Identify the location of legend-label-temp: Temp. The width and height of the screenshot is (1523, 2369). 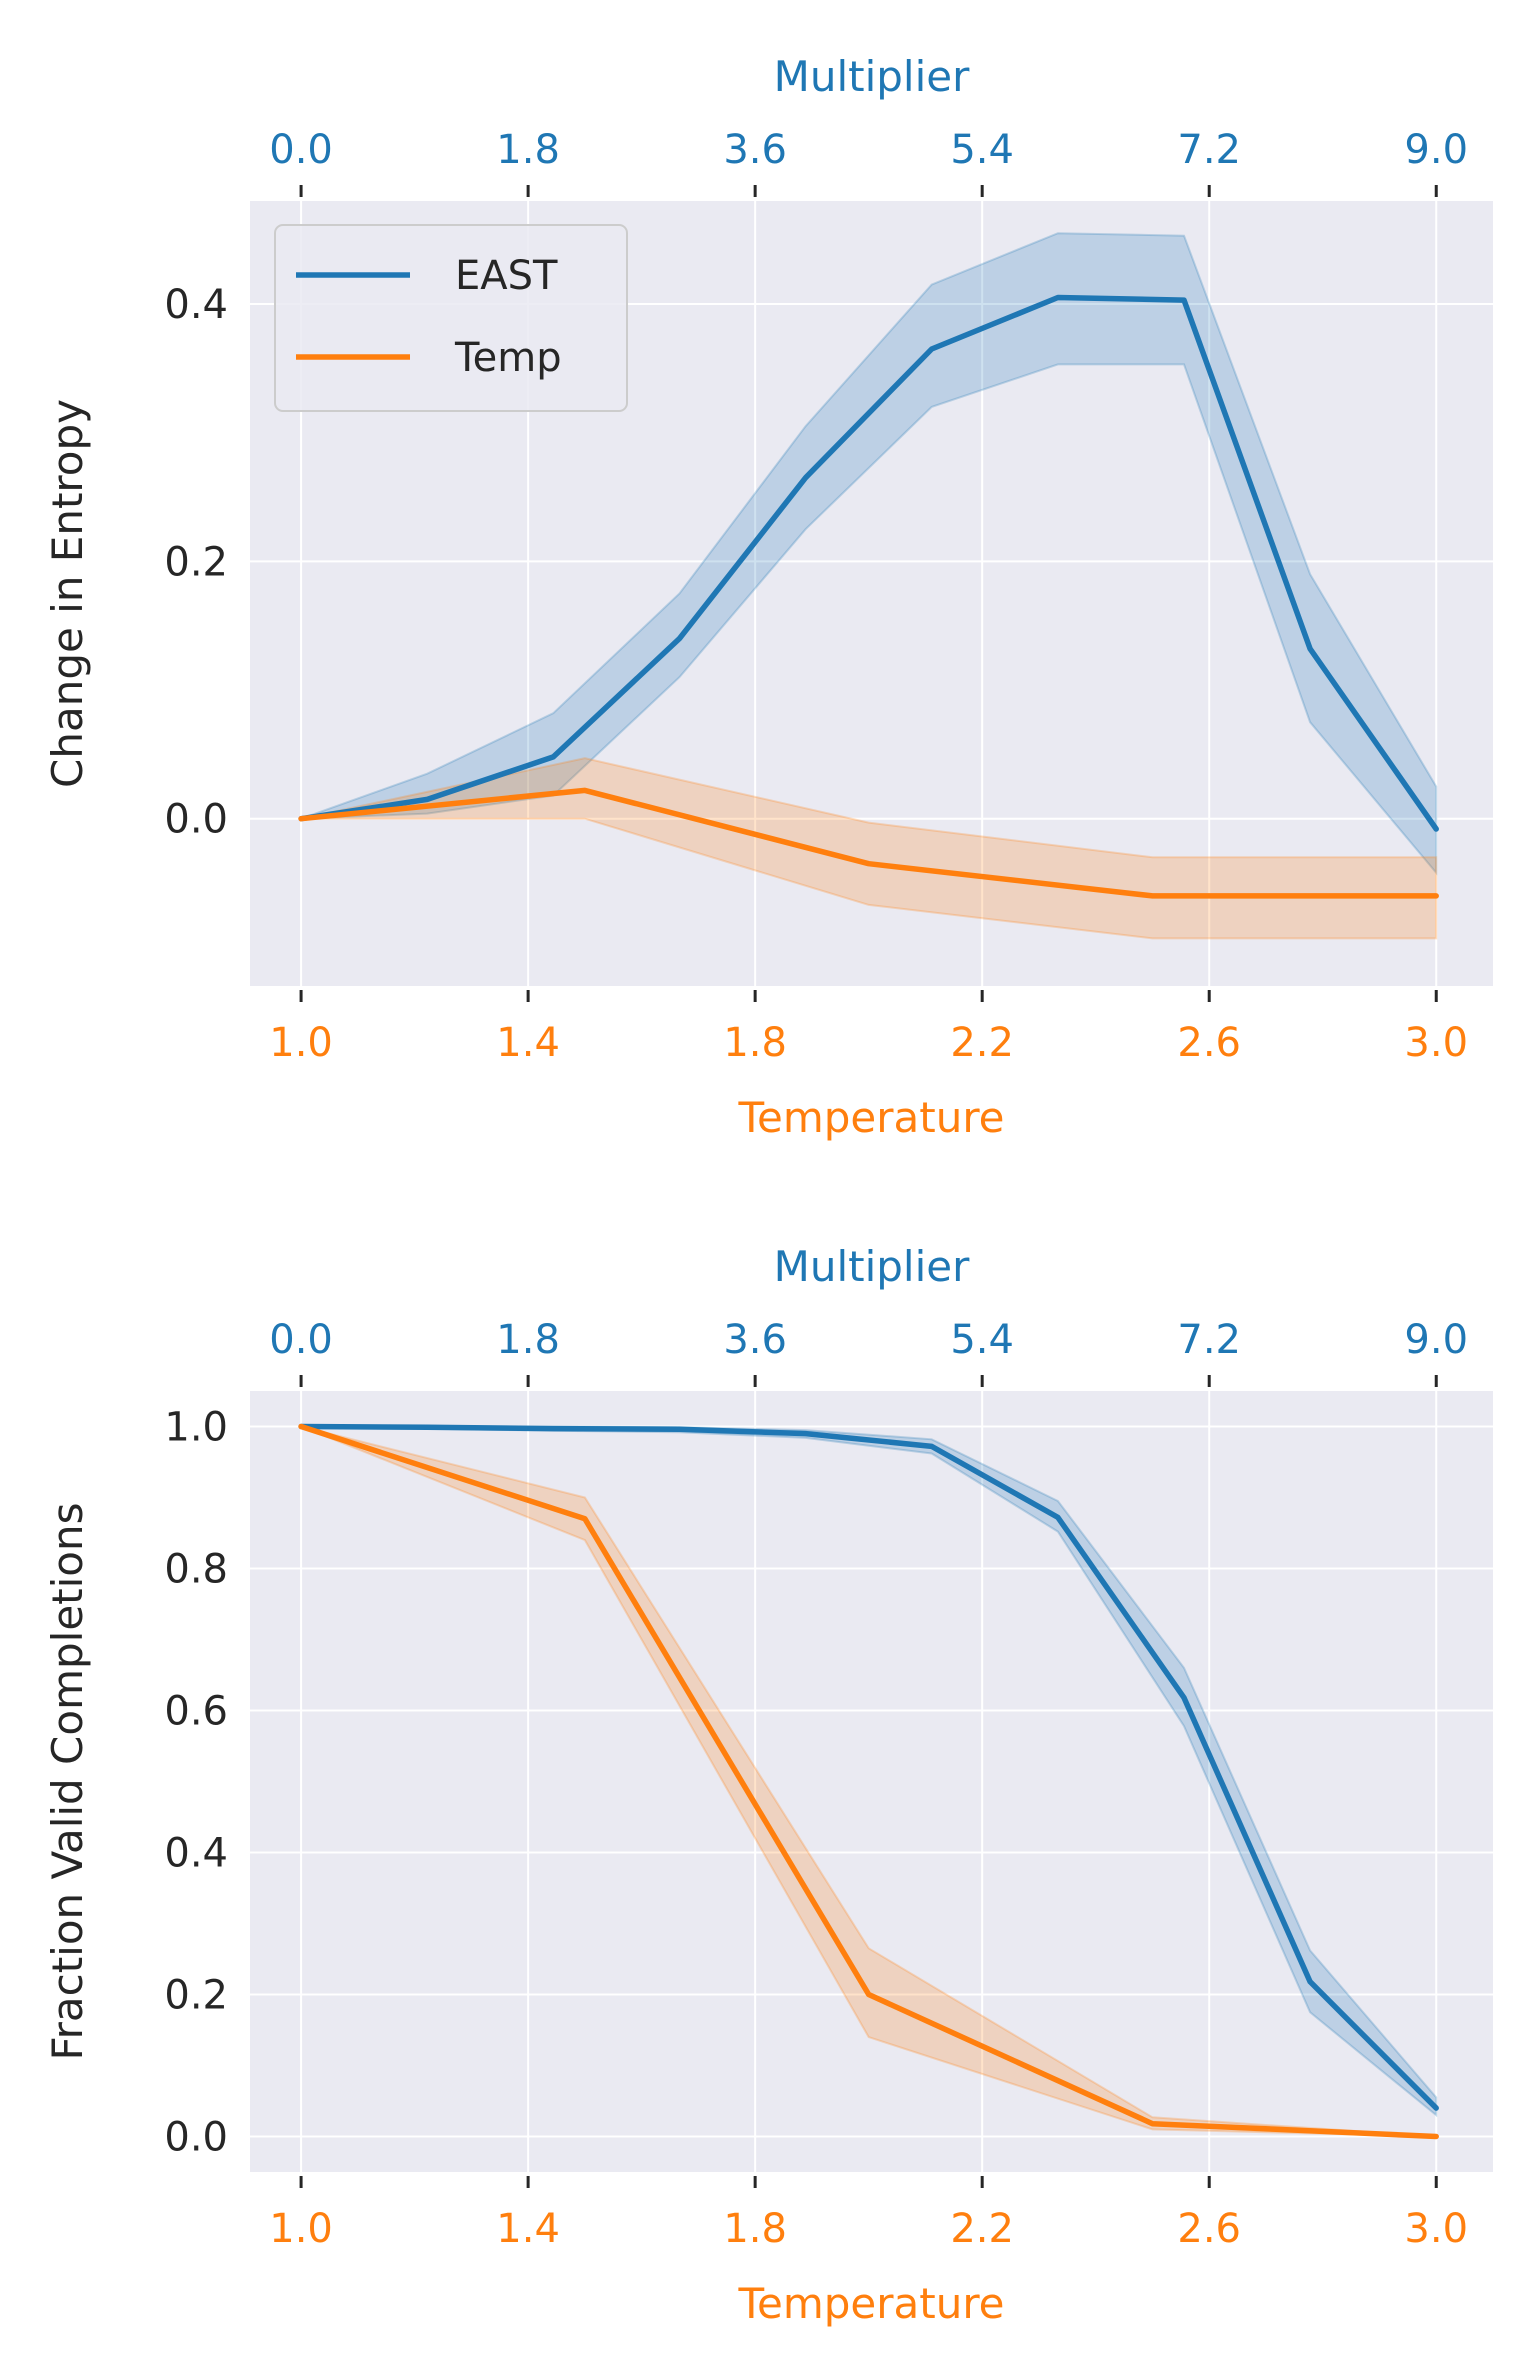
(508, 358).